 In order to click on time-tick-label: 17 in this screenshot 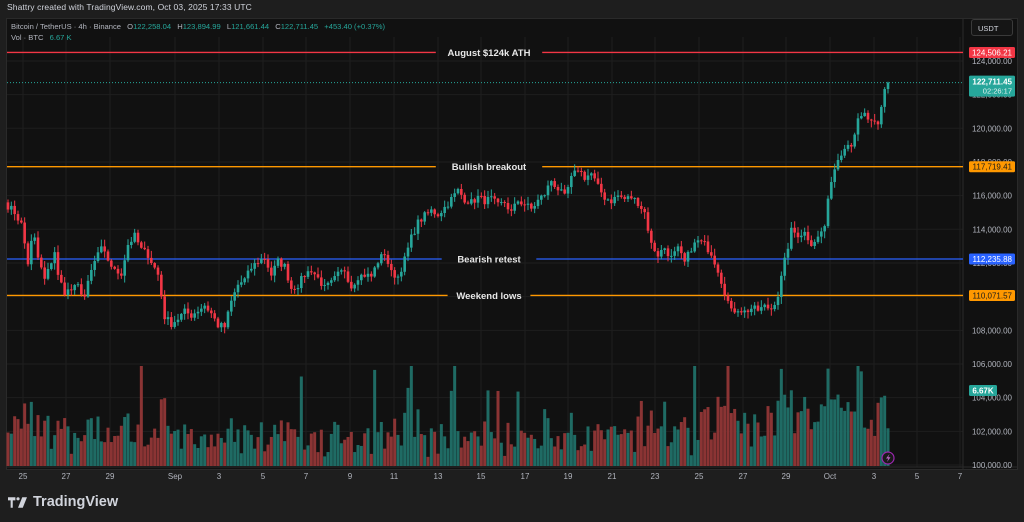, I will do `click(525, 476)`.